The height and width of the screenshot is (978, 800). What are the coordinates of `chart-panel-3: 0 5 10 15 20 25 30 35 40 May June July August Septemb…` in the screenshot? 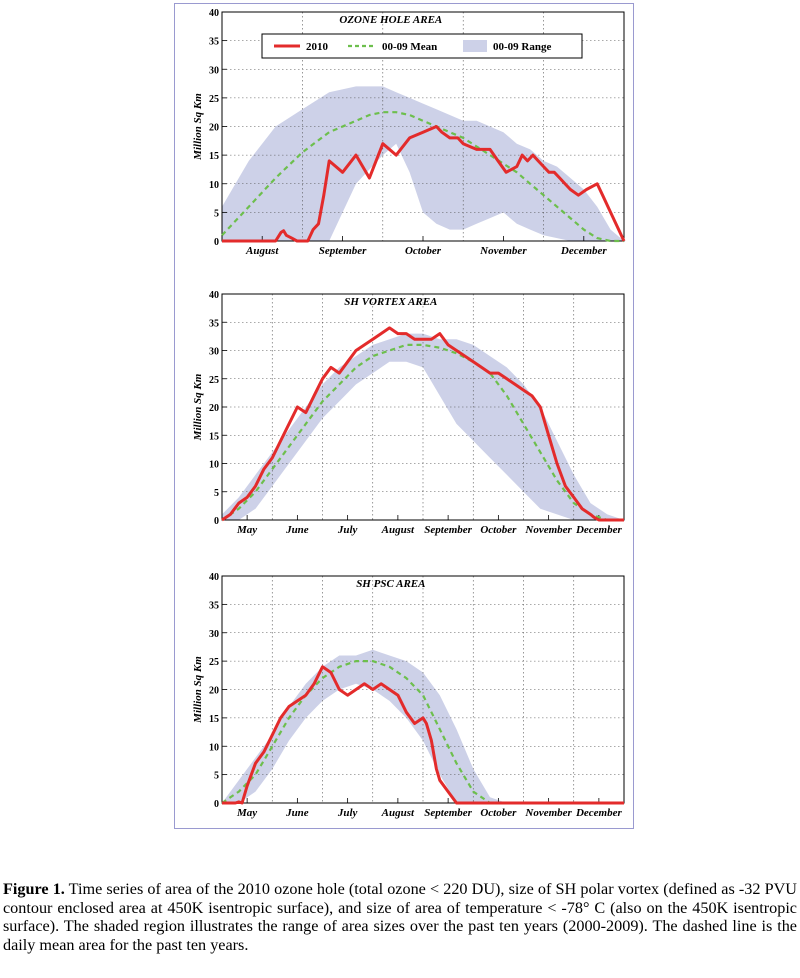 It's located at (408, 695).